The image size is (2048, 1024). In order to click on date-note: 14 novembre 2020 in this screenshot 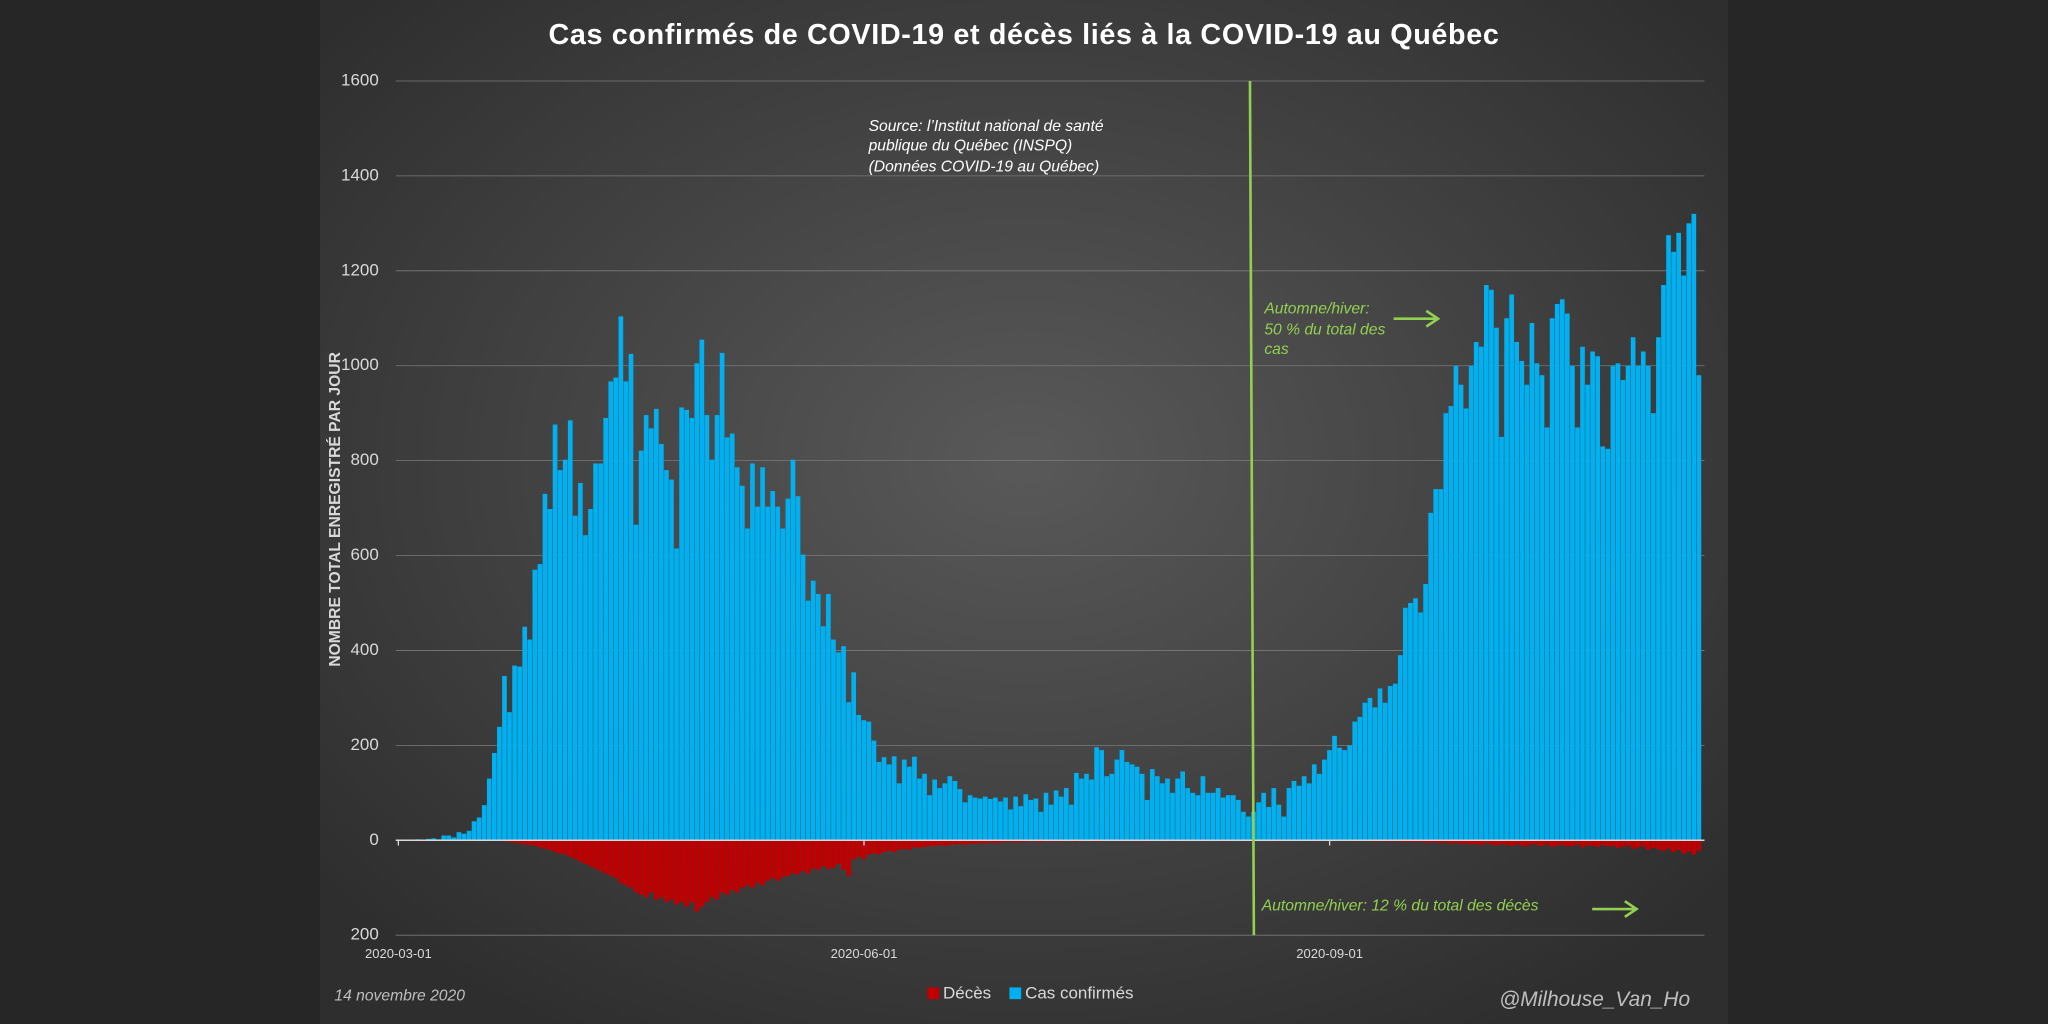, I will do `click(399, 996)`.